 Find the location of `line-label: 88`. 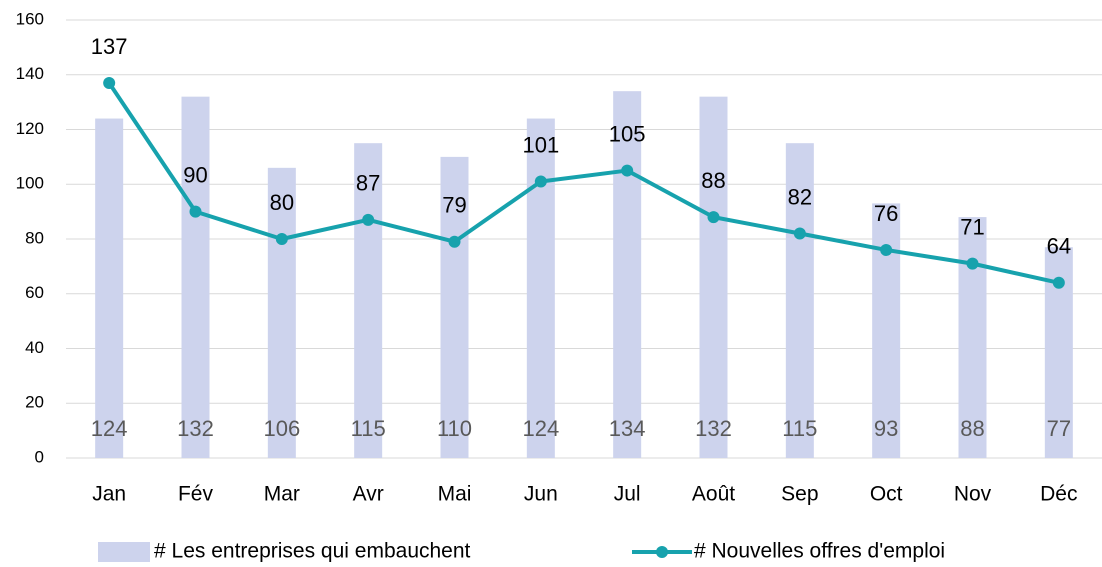

line-label: 88 is located at coordinates (713, 180).